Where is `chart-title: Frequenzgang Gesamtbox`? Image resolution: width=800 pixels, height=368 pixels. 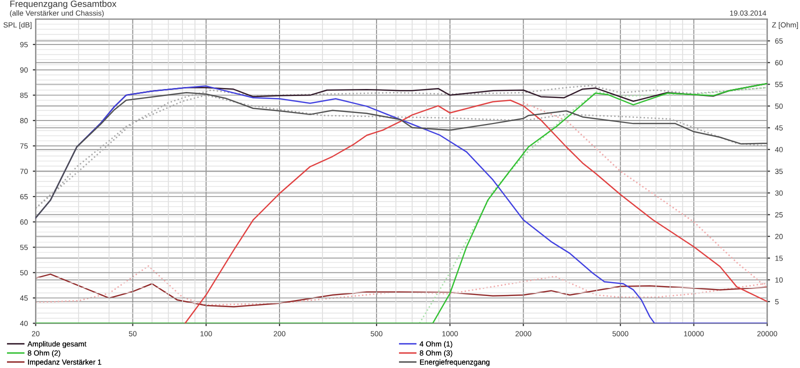 chart-title: Frequenzgang Gesamtbox is located at coordinates (63, 4).